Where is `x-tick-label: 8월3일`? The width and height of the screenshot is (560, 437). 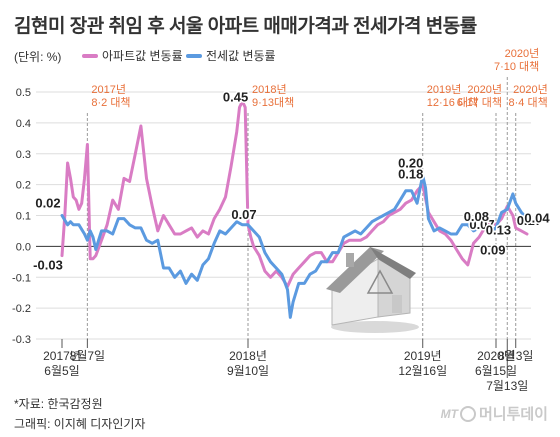
x-tick-label: 8월3일 is located at coordinates (515, 356).